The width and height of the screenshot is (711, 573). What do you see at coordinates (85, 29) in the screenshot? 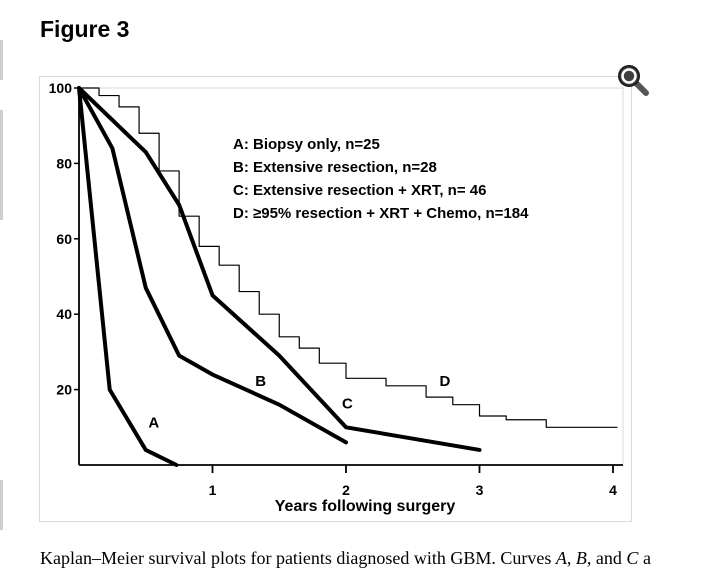
I see `page-title: Figure 3` at bounding box center [85, 29].